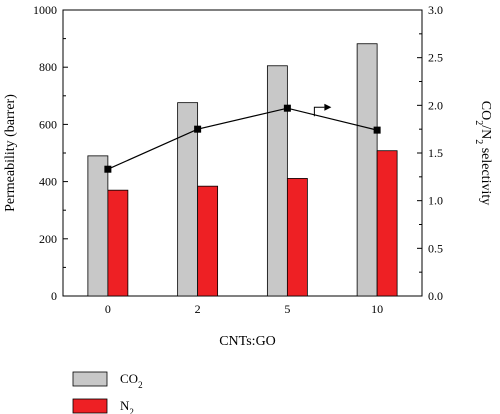  I want to click on selectivity-line-path, so click(242, 138).